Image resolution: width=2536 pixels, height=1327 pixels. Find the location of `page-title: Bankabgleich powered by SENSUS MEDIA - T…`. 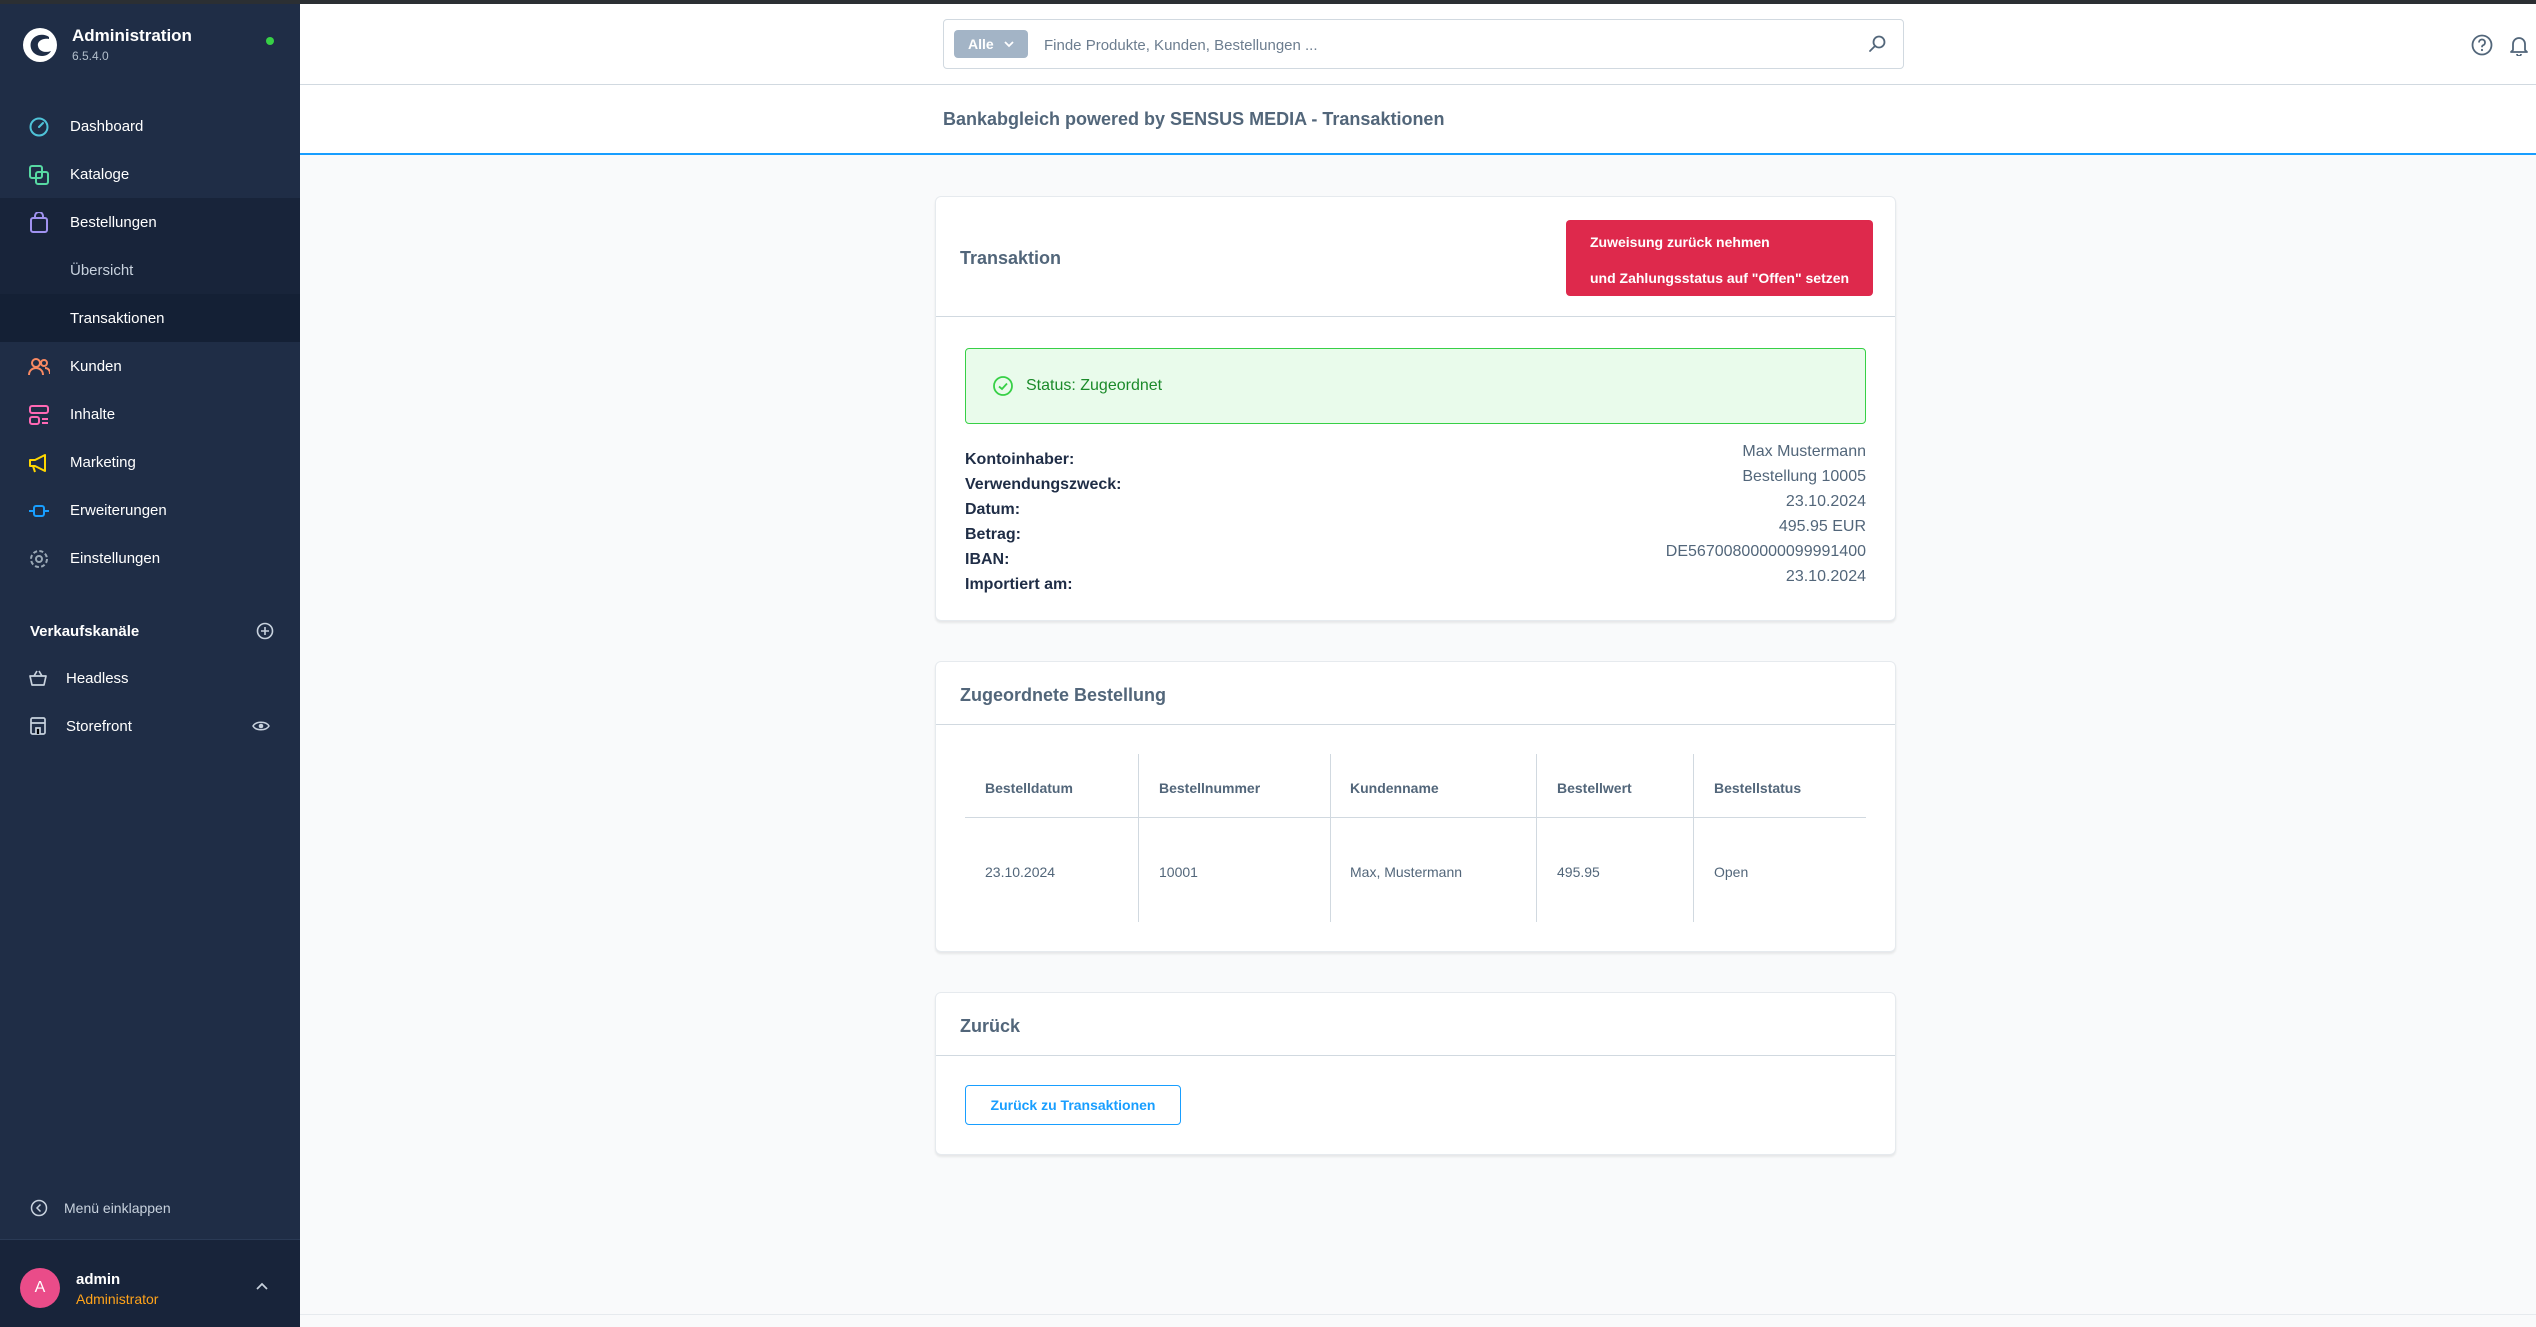

page-title: Bankabgleich powered by SENSUS MEDIA - T… is located at coordinates (1194, 119).